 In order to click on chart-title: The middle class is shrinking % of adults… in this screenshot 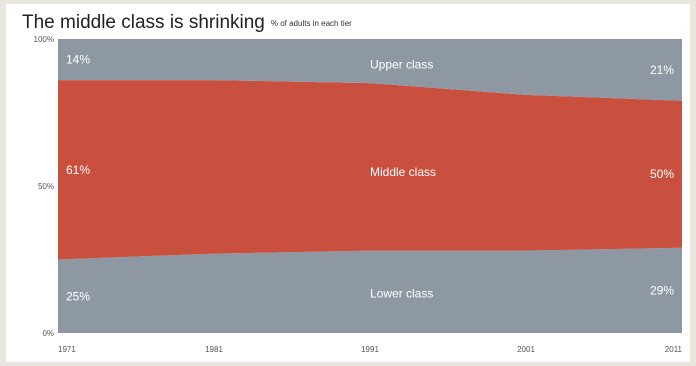, I will do `click(187, 23)`.